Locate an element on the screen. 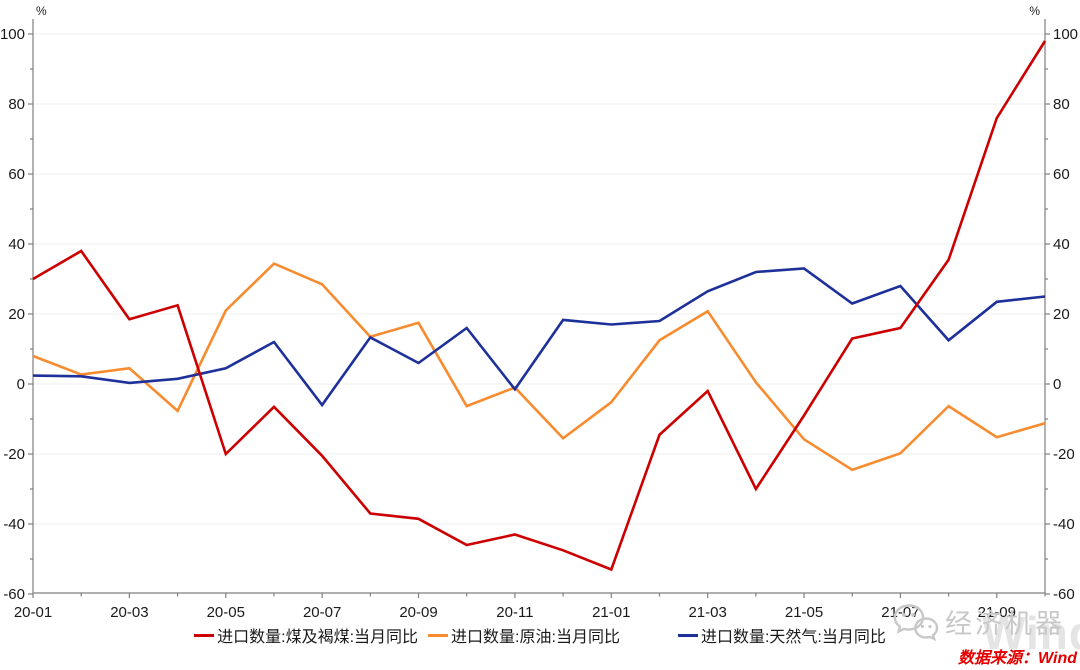 This screenshot has height=670, width=1080. wind-faint-watermark: Wind is located at coordinates (1031, 633).